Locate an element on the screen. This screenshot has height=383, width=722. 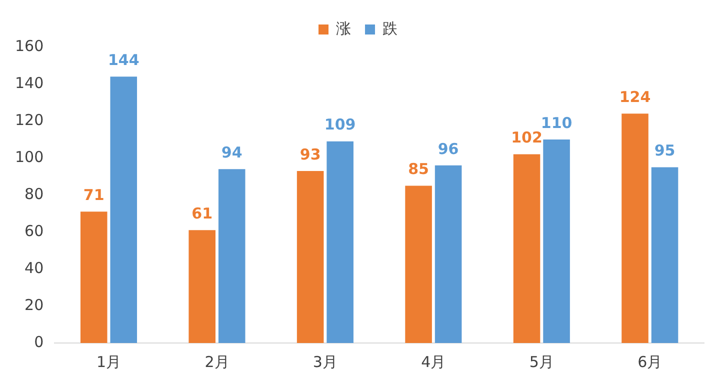
y-tick-label: 100 is located at coordinates (29, 157).